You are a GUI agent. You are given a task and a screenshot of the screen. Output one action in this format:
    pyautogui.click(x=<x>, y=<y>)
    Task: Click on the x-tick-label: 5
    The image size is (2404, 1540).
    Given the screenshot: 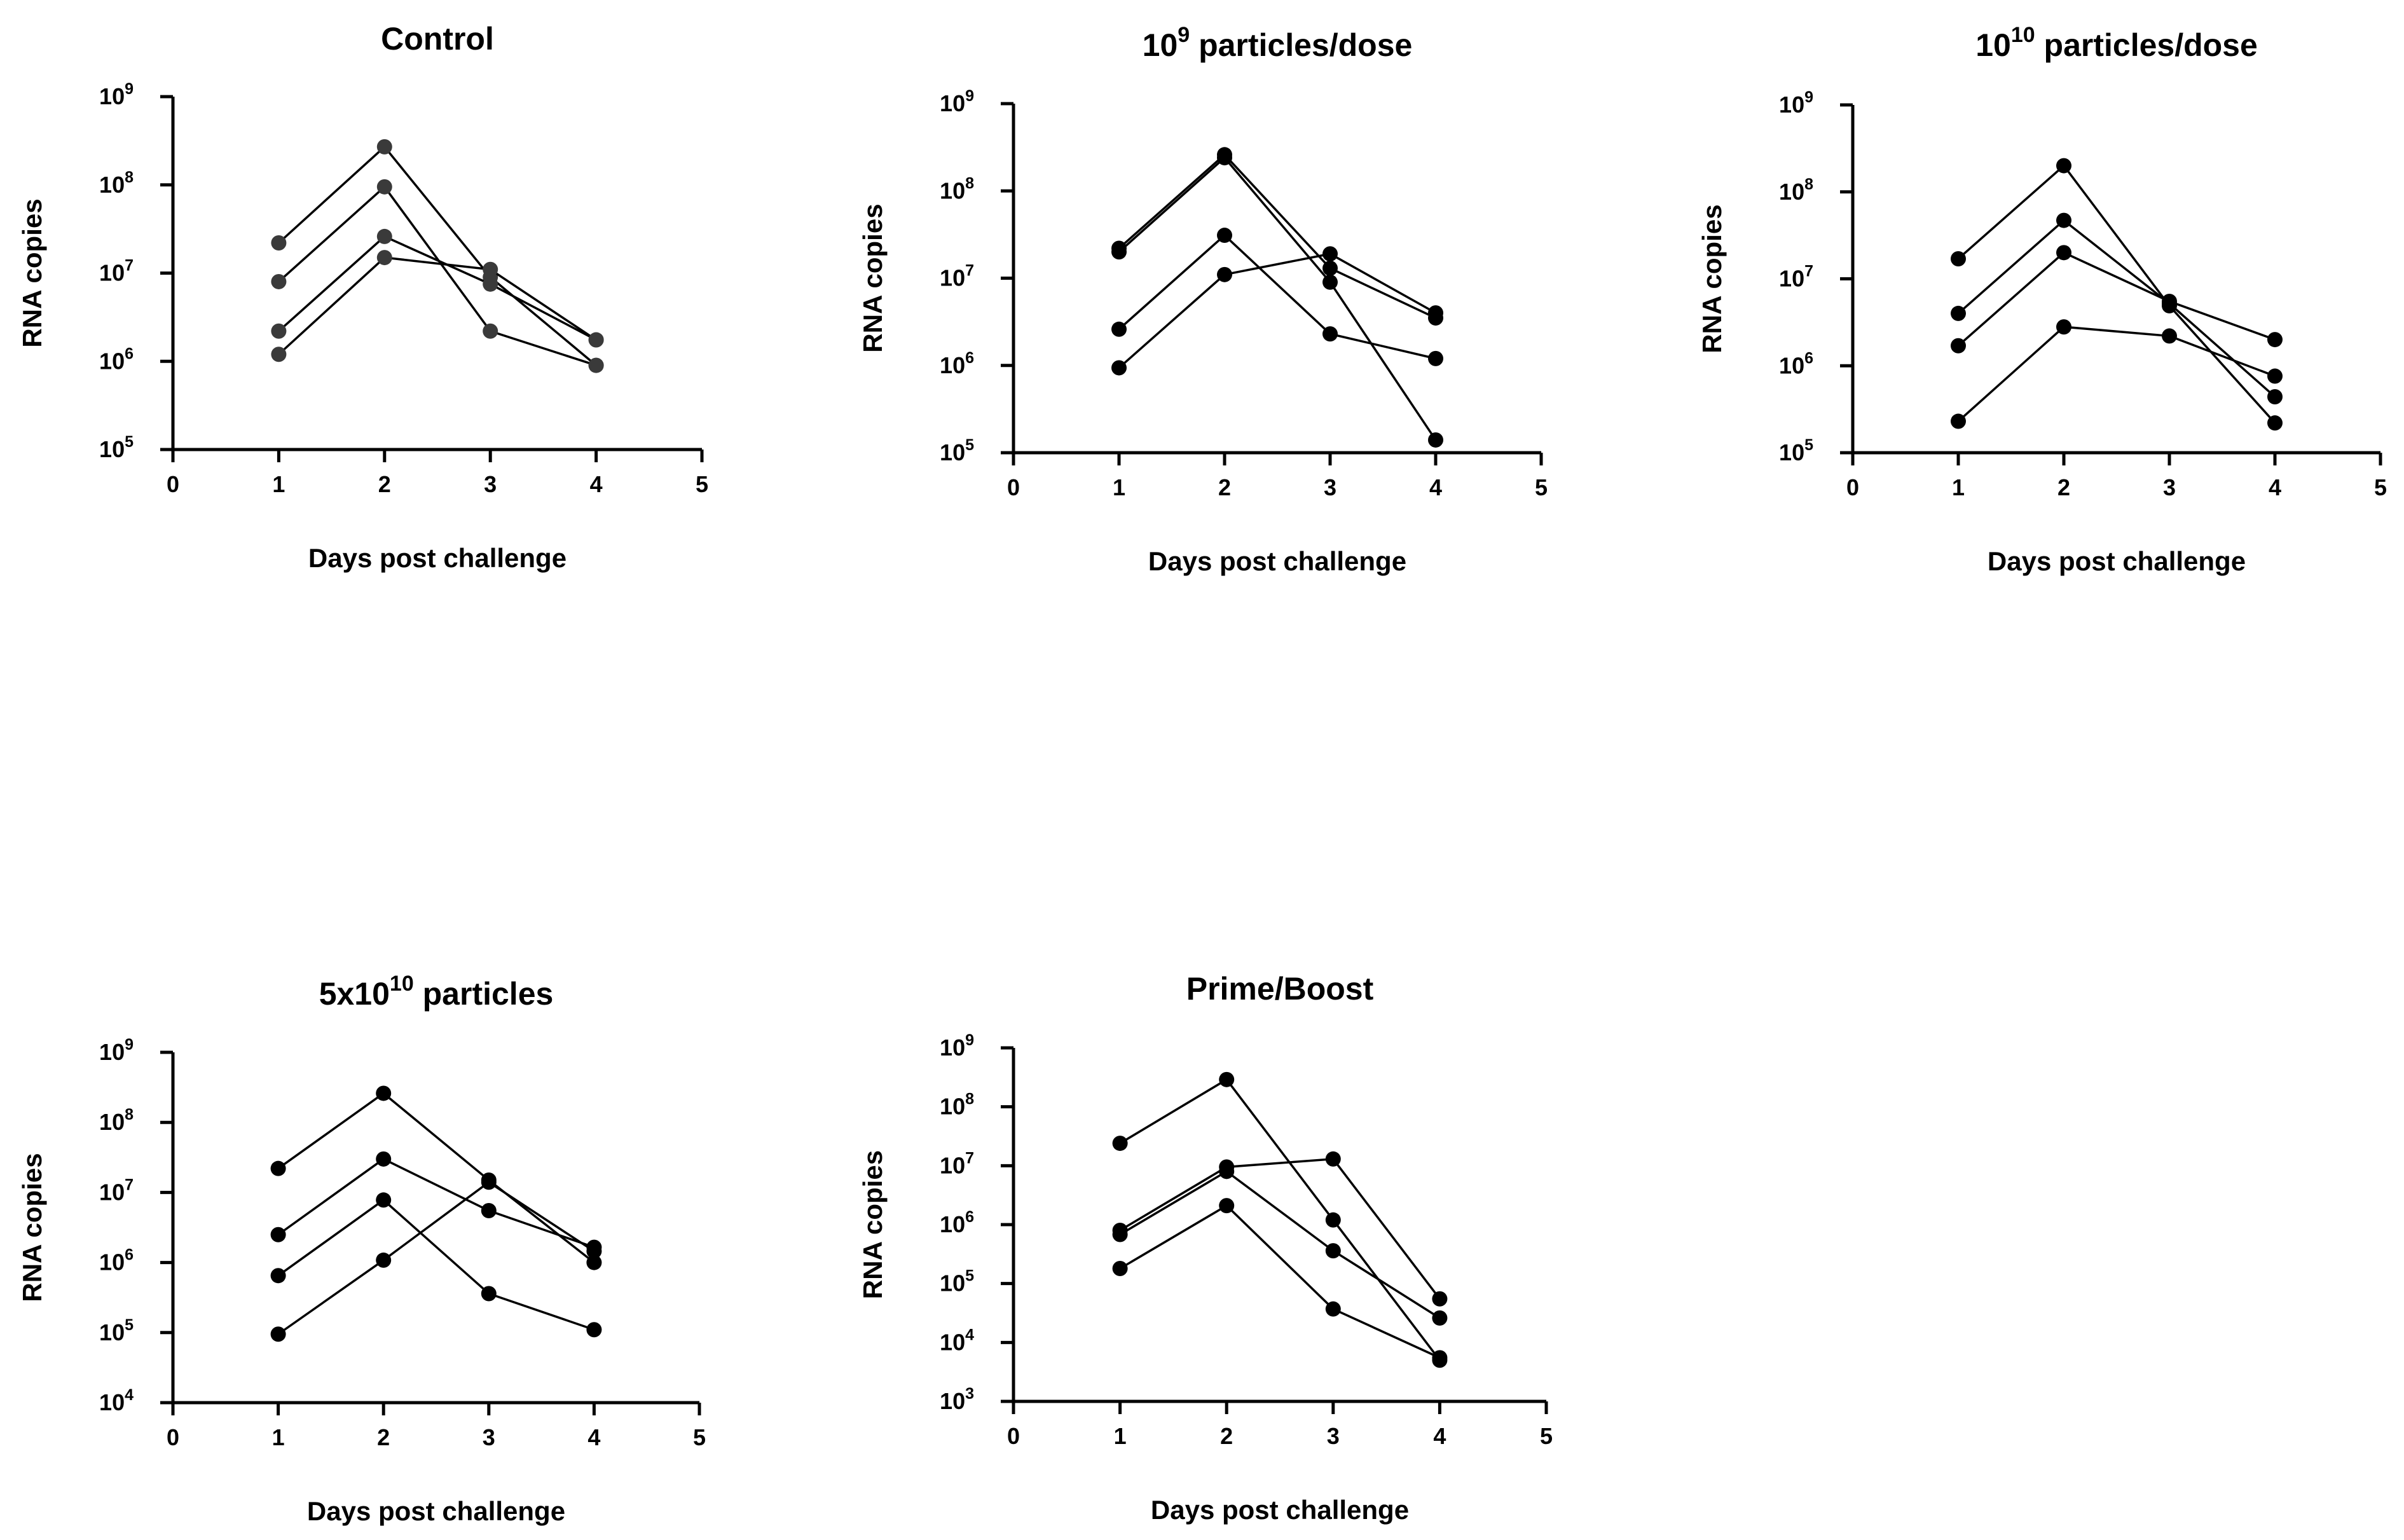 What is the action you would take?
    pyautogui.click(x=699, y=1437)
    